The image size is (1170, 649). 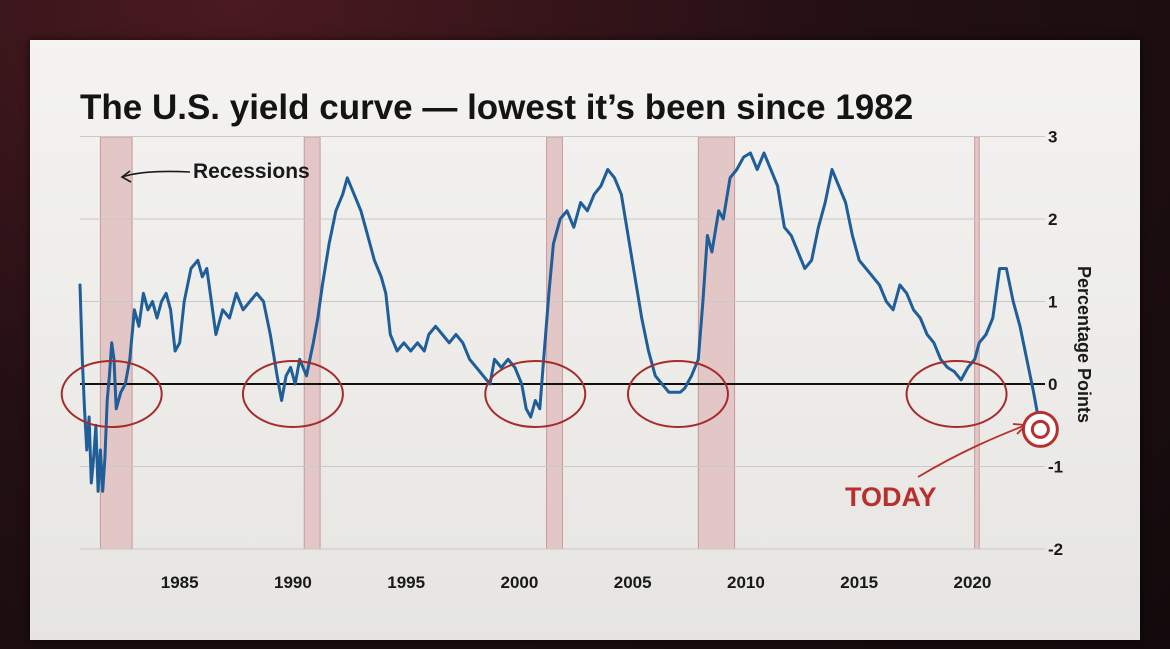 I want to click on today-arrow, so click(x=972, y=451).